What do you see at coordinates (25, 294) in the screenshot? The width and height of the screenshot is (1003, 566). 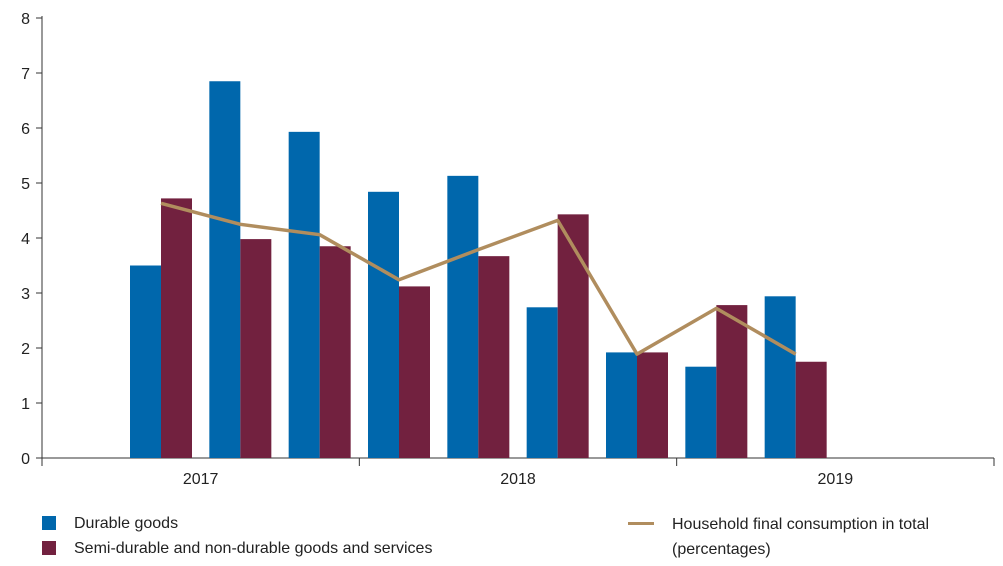 I see `y-tick-label: 3` at bounding box center [25, 294].